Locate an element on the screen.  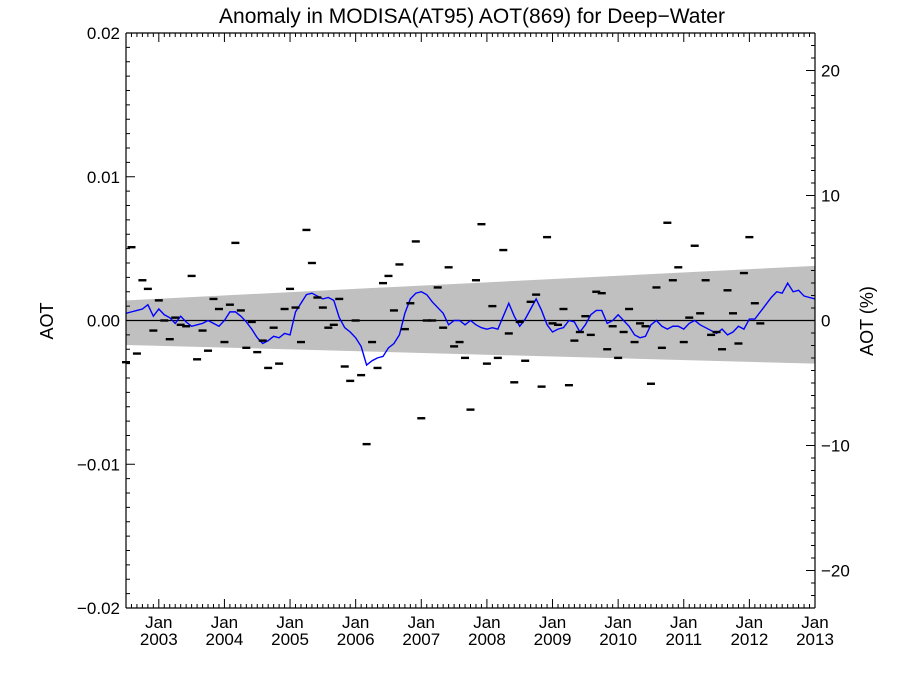
x-tick-year-label: 2012 is located at coordinates (749, 639).